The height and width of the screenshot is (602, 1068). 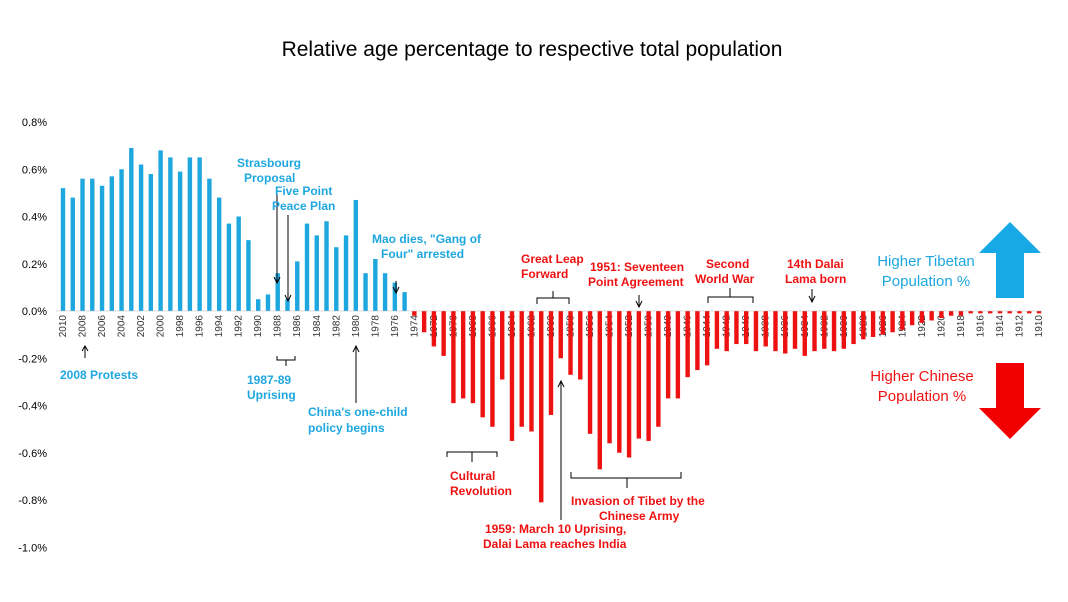 I want to click on annotation-march10: 1959: March 10 Uprising,, so click(x=555, y=529).